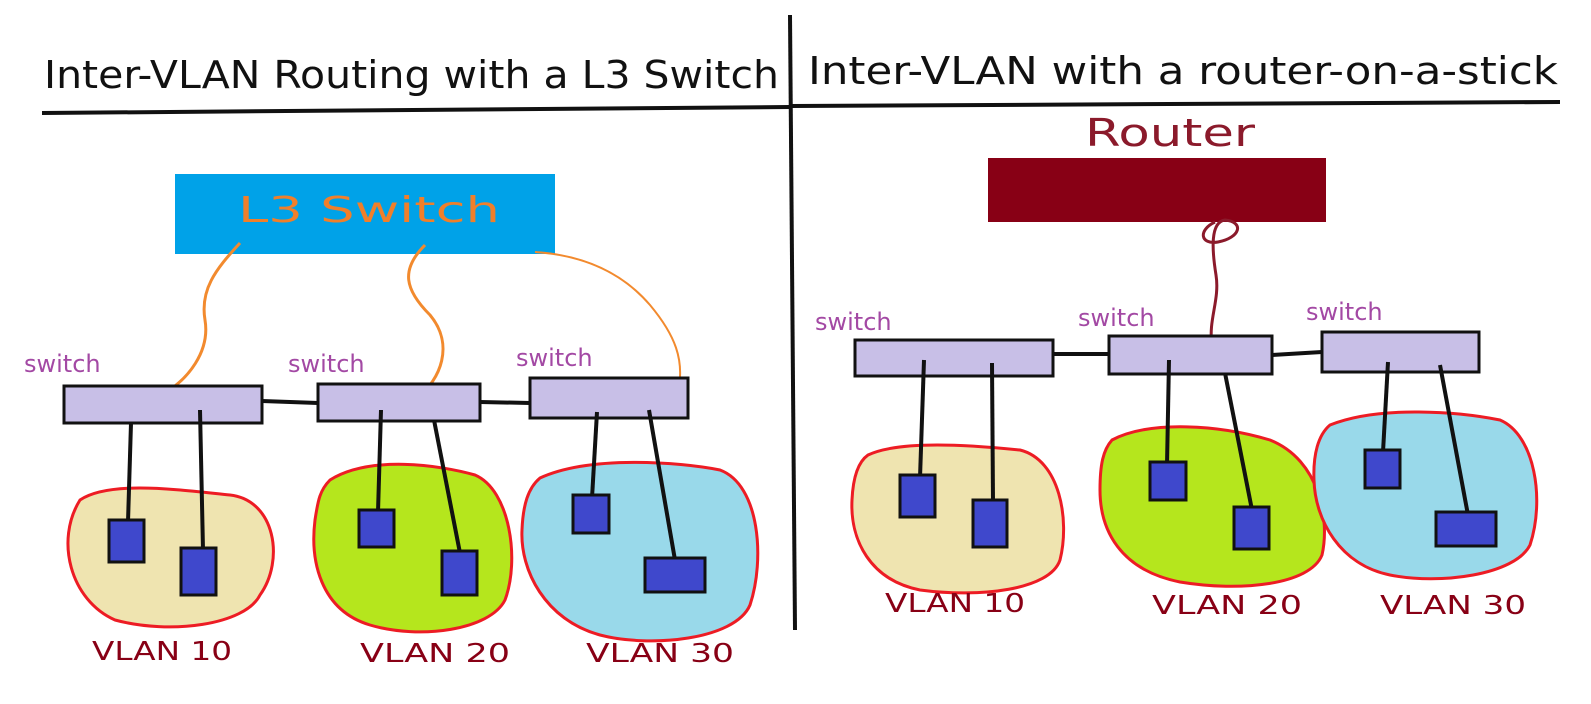 This screenshot has width=1591, height=704. Describe the element at coordinates (1227, 606) in the screenshot. I see `right-vlan20-label: VLAN 20` at that location.